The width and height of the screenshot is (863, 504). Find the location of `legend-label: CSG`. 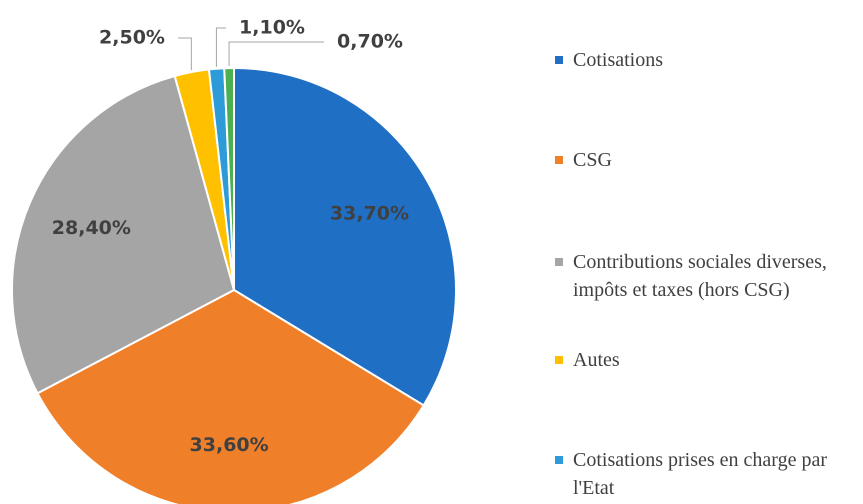

legend-label: CSG is located at coordinates (592, 160).